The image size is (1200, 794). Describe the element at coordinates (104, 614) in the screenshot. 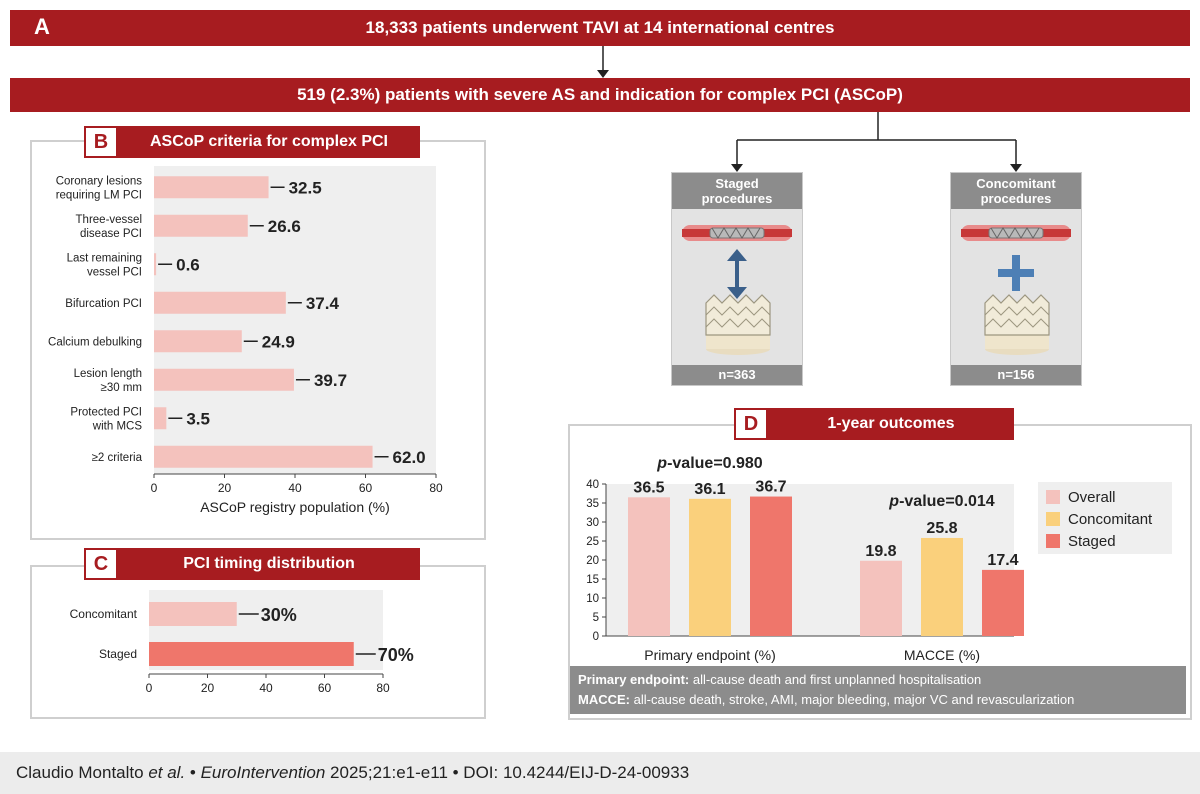

I see `category-label: Concomitant` at that location.